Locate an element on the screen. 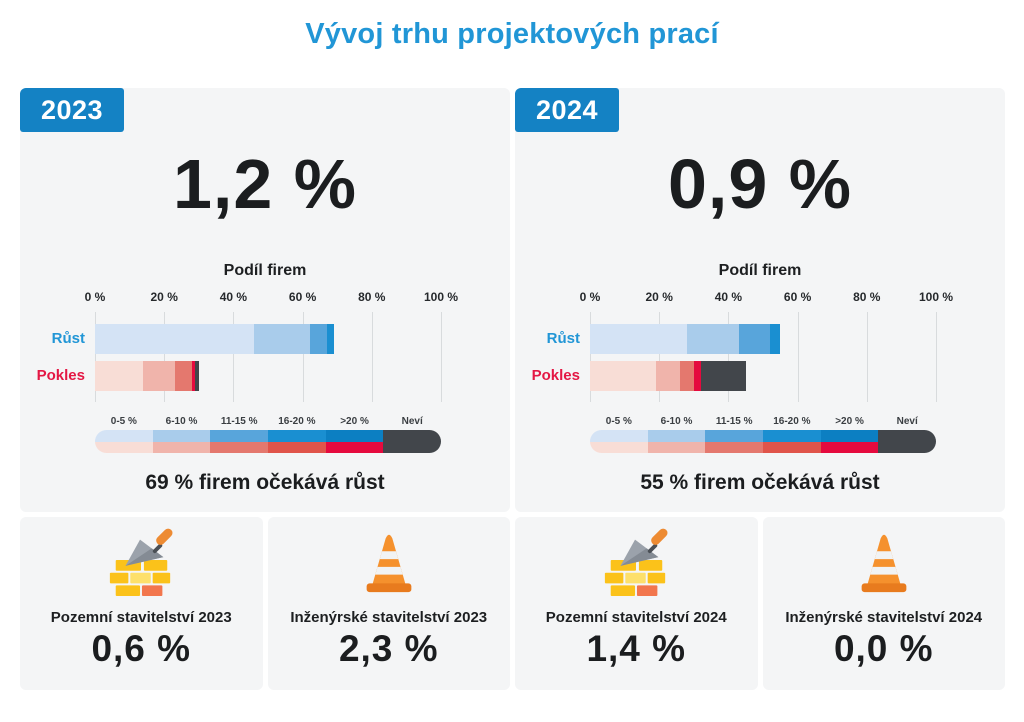  page-title: Vývoj trhu projektových prací is located at coordinates (512, 34).